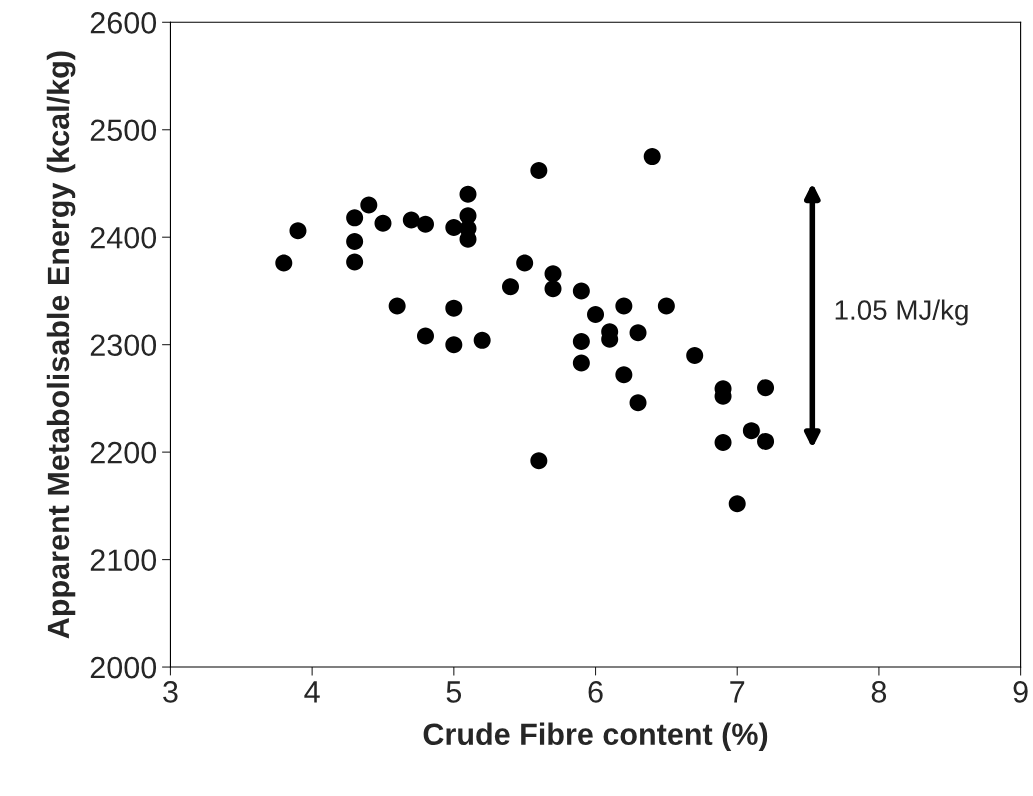 This screenshot has width=1033, height=796. What do you see at coordinates (879, 692) in the screenshot?
I see `x-tick-label: 8` at bounding box center [879, 692].